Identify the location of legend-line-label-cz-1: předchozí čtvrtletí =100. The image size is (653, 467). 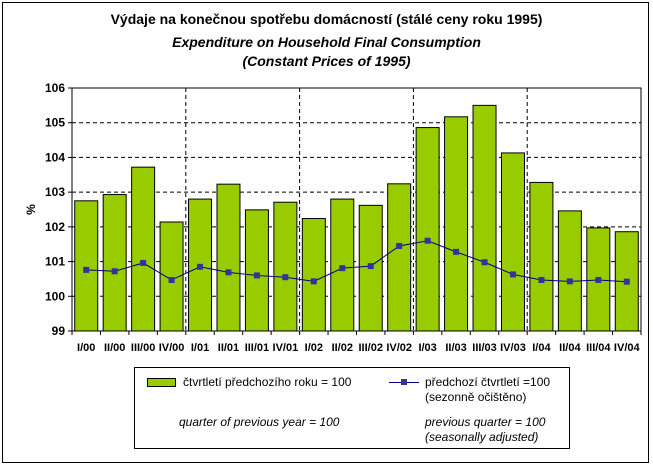
(488, 382).